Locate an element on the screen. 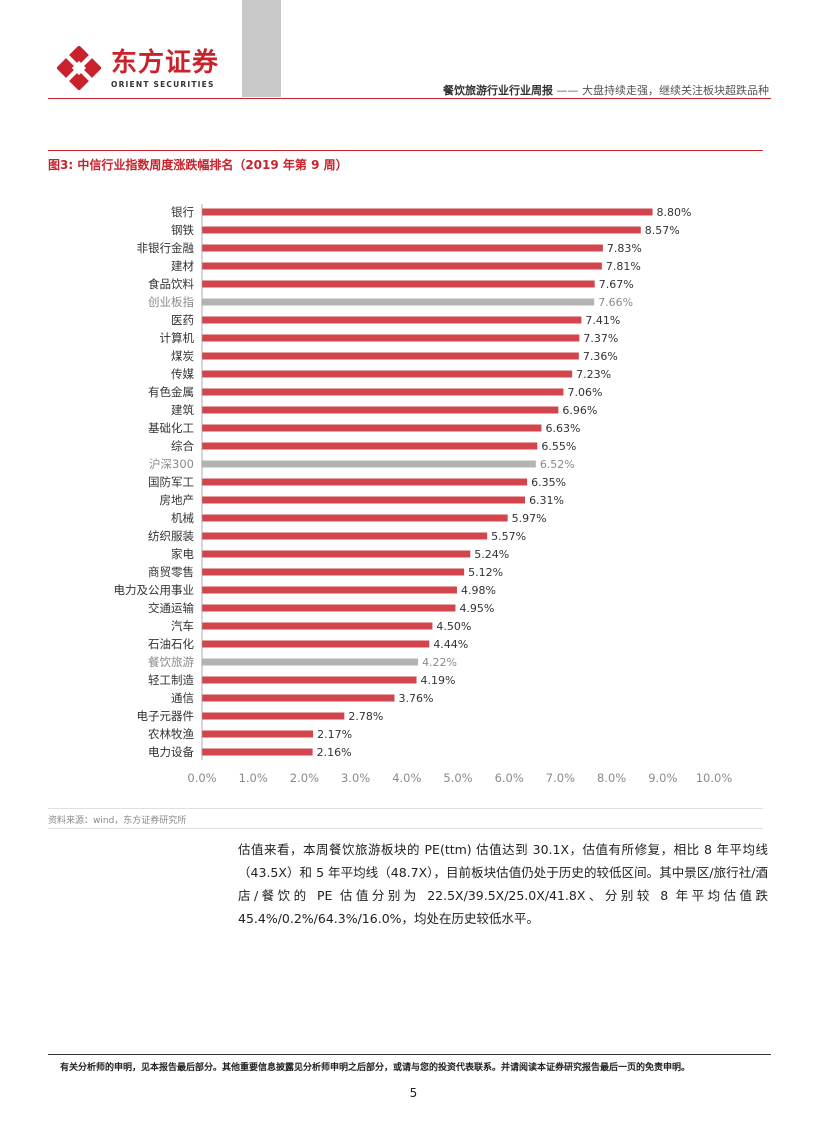 The height and width of the screenshot is (1122, 827). data-label: 6.96% is located at coordinates (579, 410).